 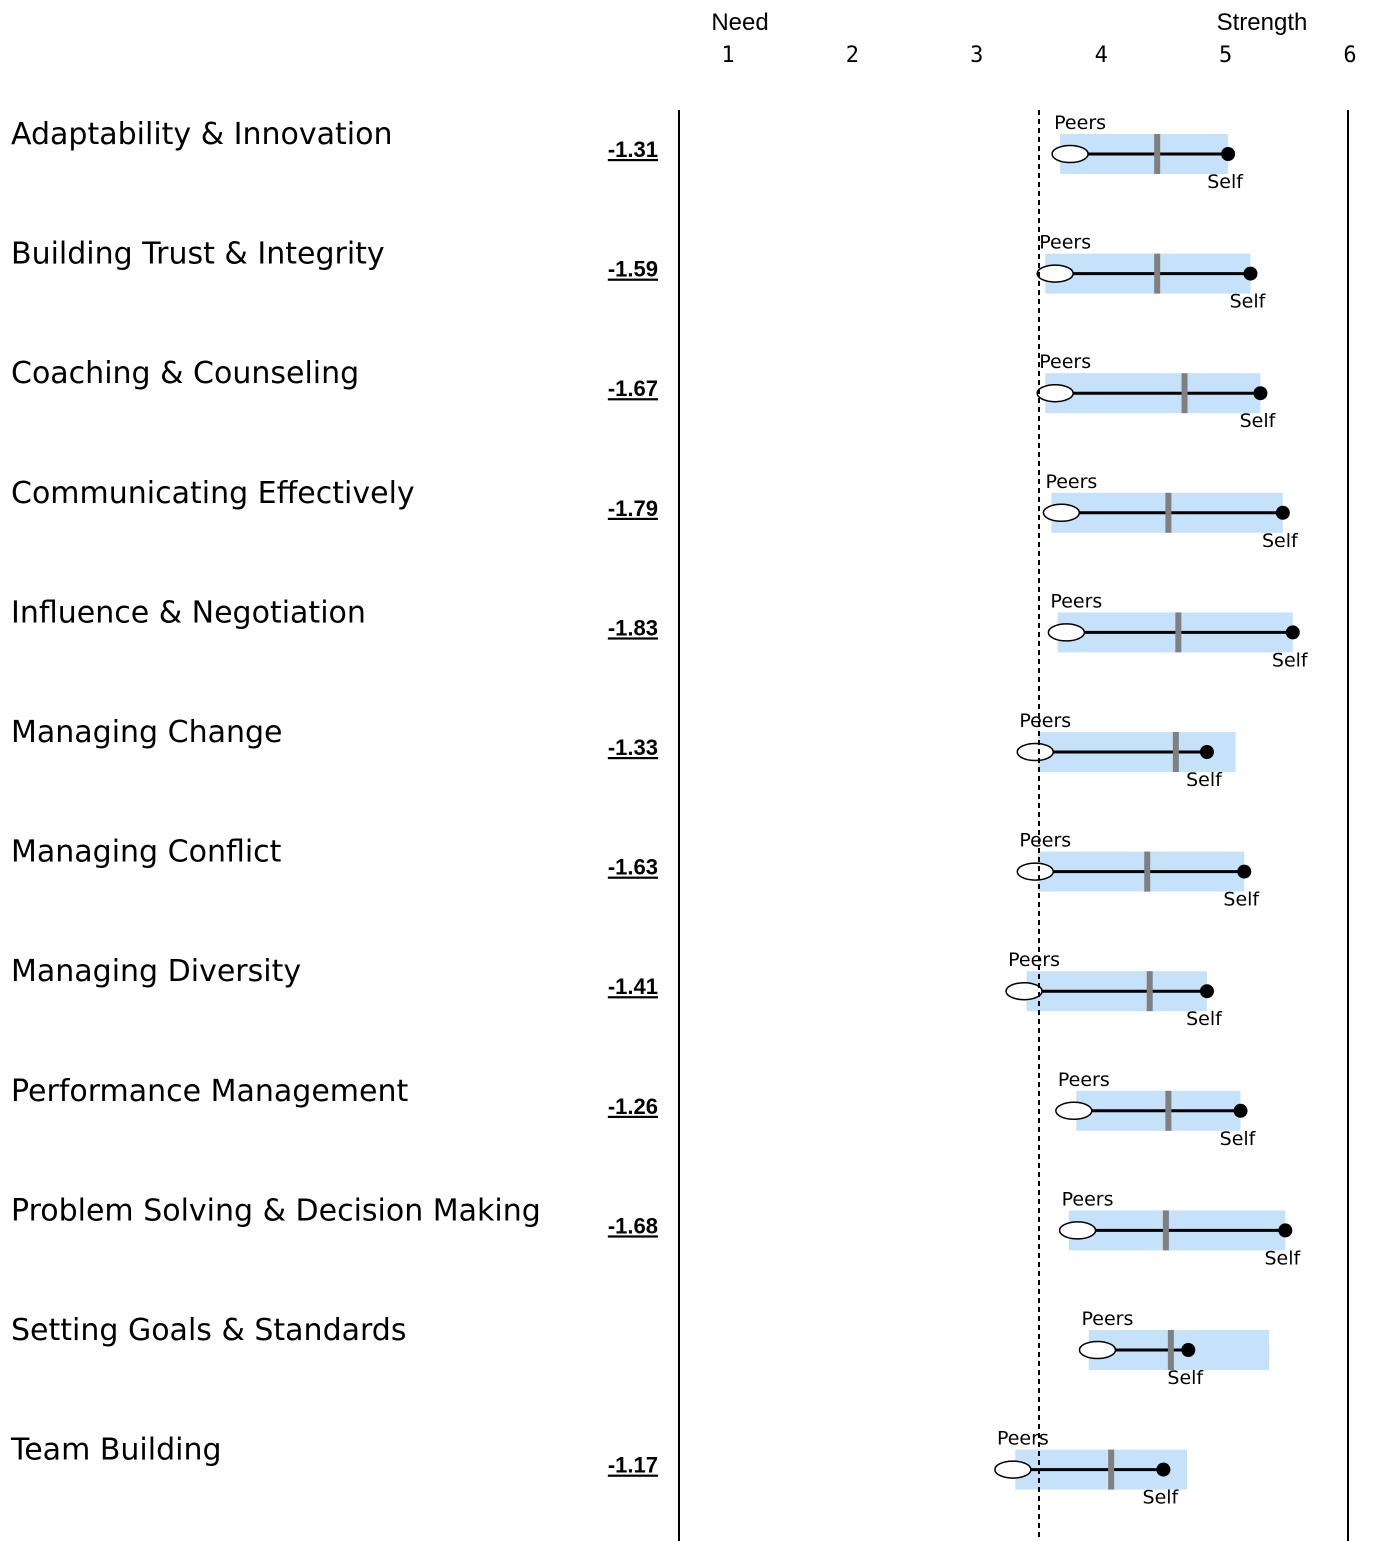 I want to click on gap-value: -1.41, so click(x=633, y=986).